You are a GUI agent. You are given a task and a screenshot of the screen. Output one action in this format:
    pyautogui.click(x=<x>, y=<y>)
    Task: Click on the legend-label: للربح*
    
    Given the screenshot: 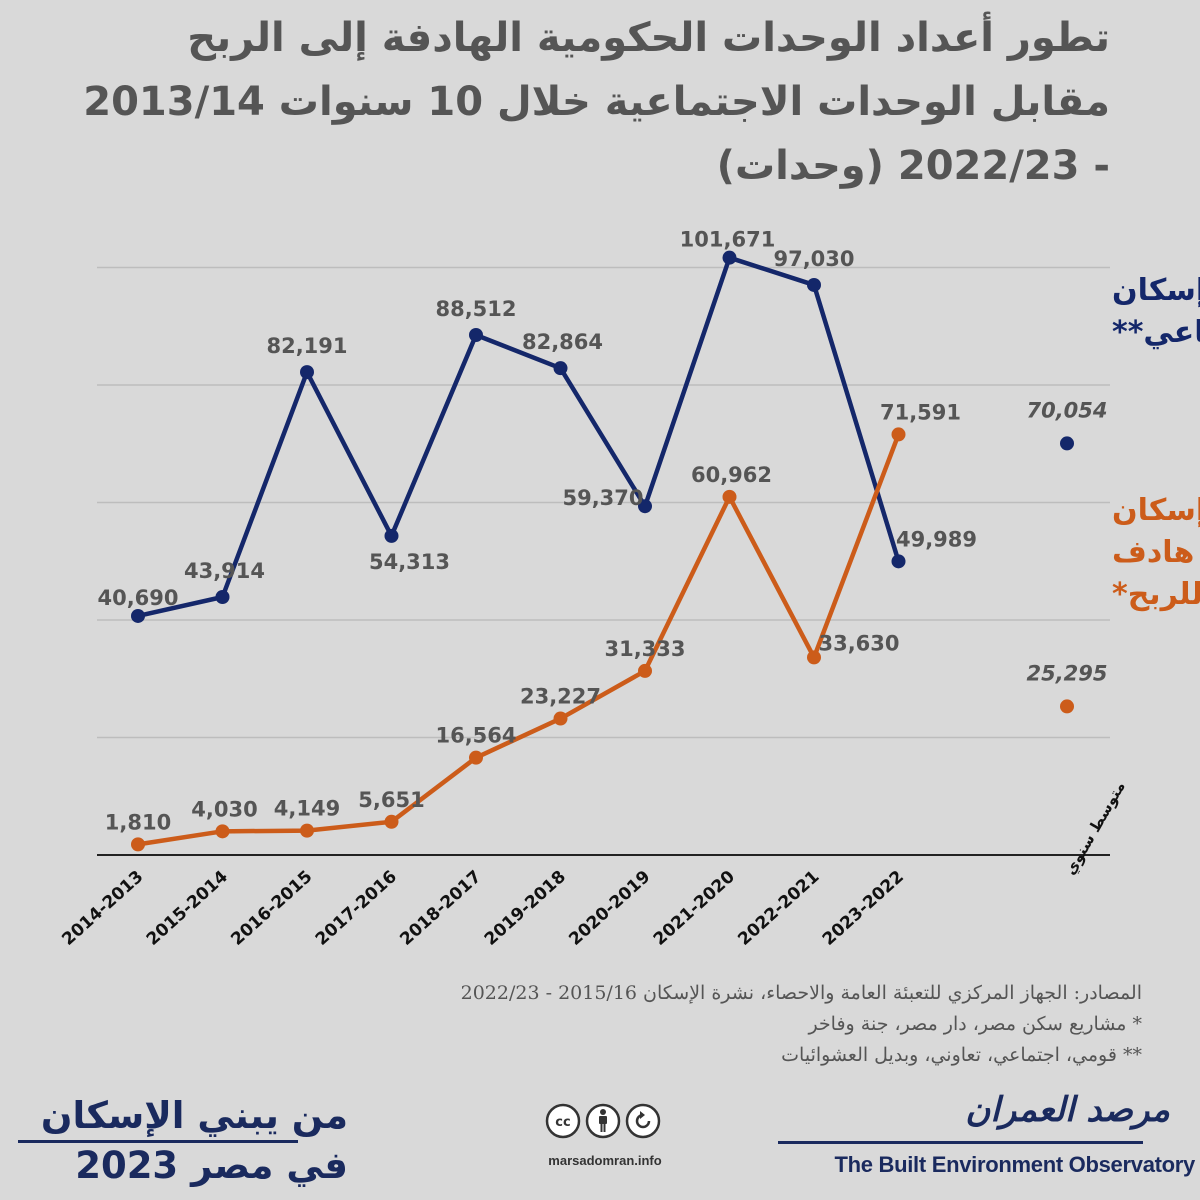 What is the action you would take?
    pyautogui.click(x=1156, y=594)
    